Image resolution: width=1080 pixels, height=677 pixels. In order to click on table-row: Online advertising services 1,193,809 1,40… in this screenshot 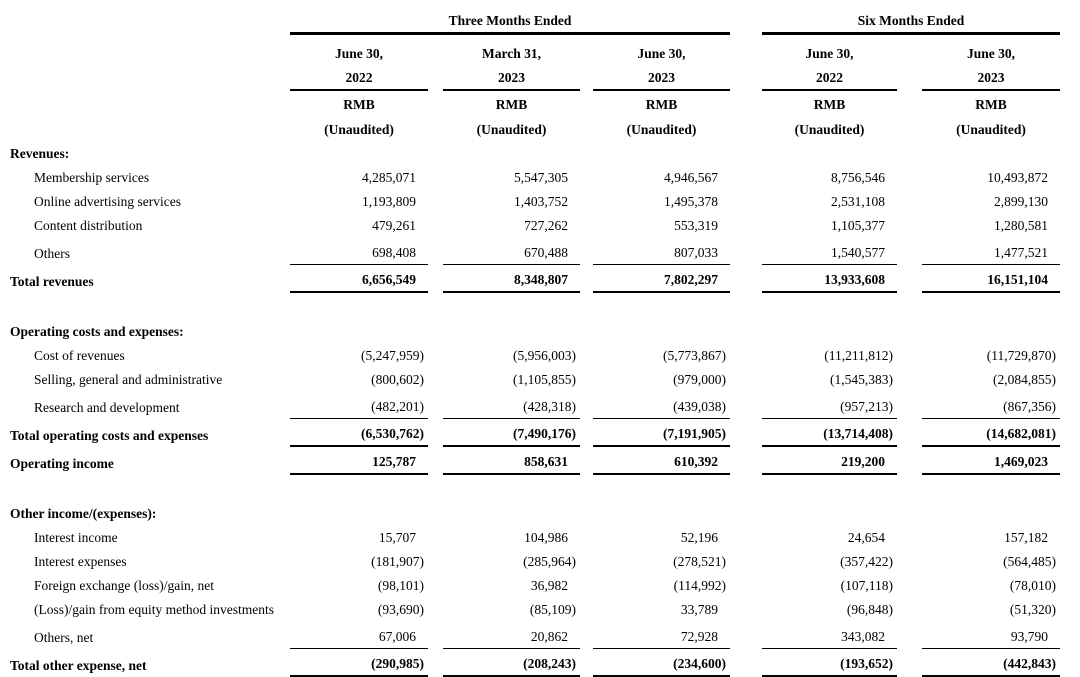, I will do `click(540, 201)`.